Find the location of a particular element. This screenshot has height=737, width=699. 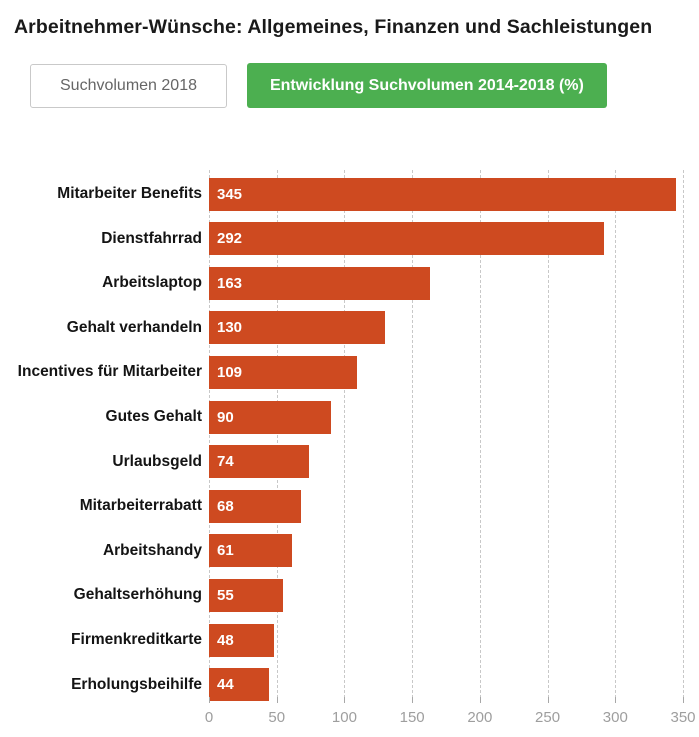

bar: 345 is located at coordinates (443, 194).